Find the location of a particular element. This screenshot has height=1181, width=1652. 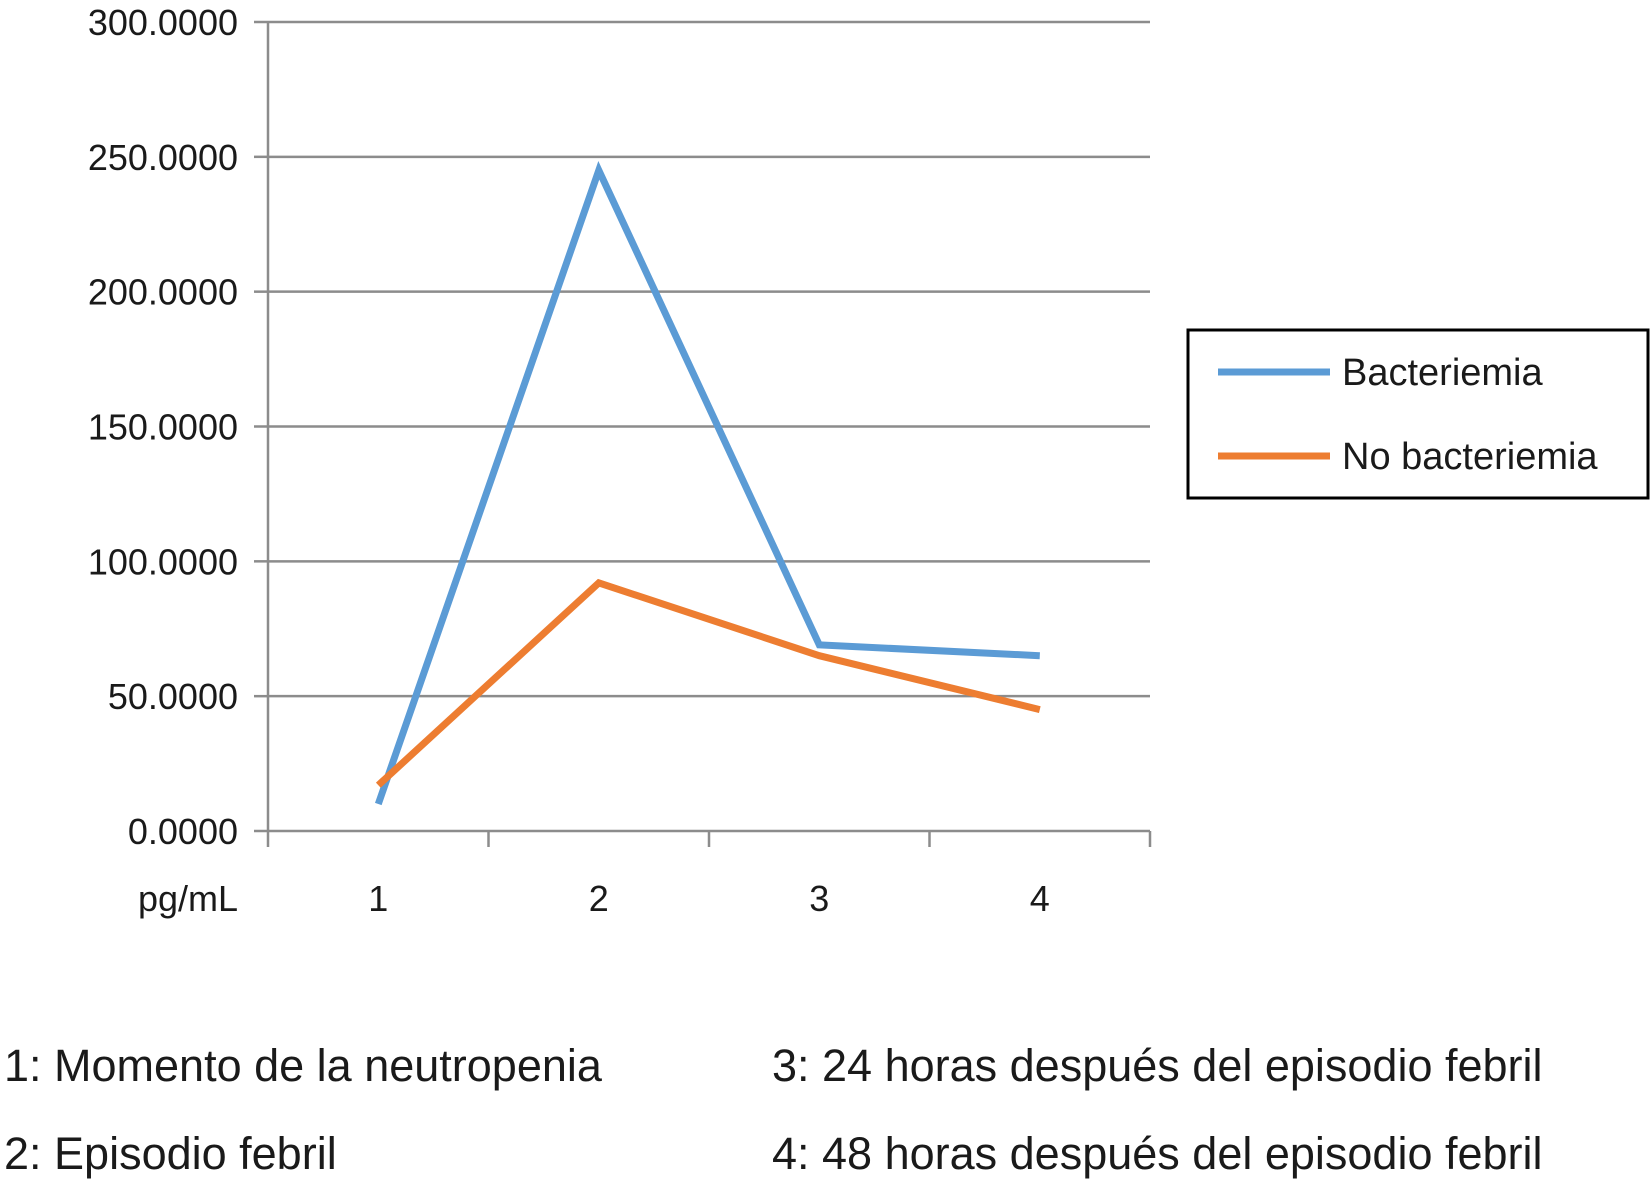

footnote-2: 2: Episodio febril is located at coordinates (170, 1153).